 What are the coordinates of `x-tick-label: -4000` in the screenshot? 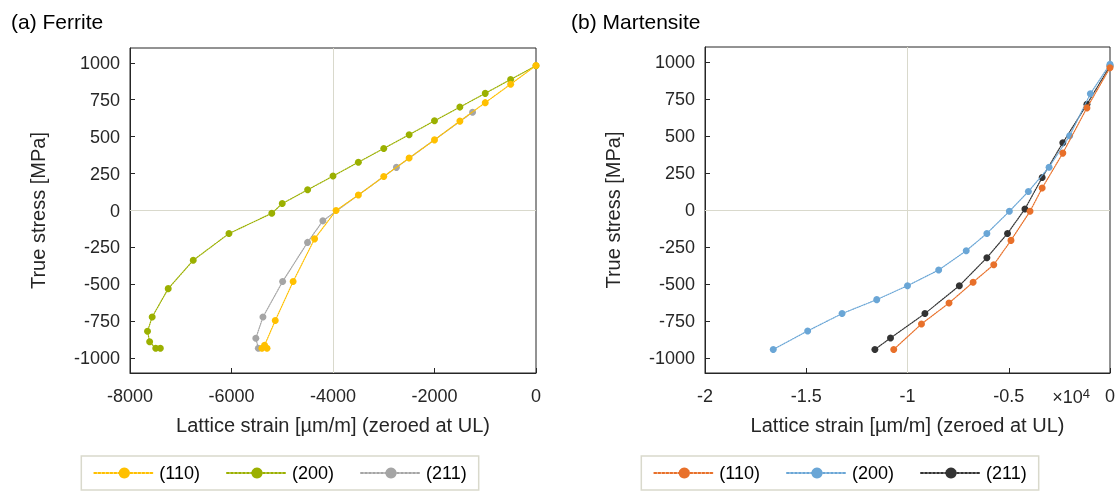 It's located at (333, 396).